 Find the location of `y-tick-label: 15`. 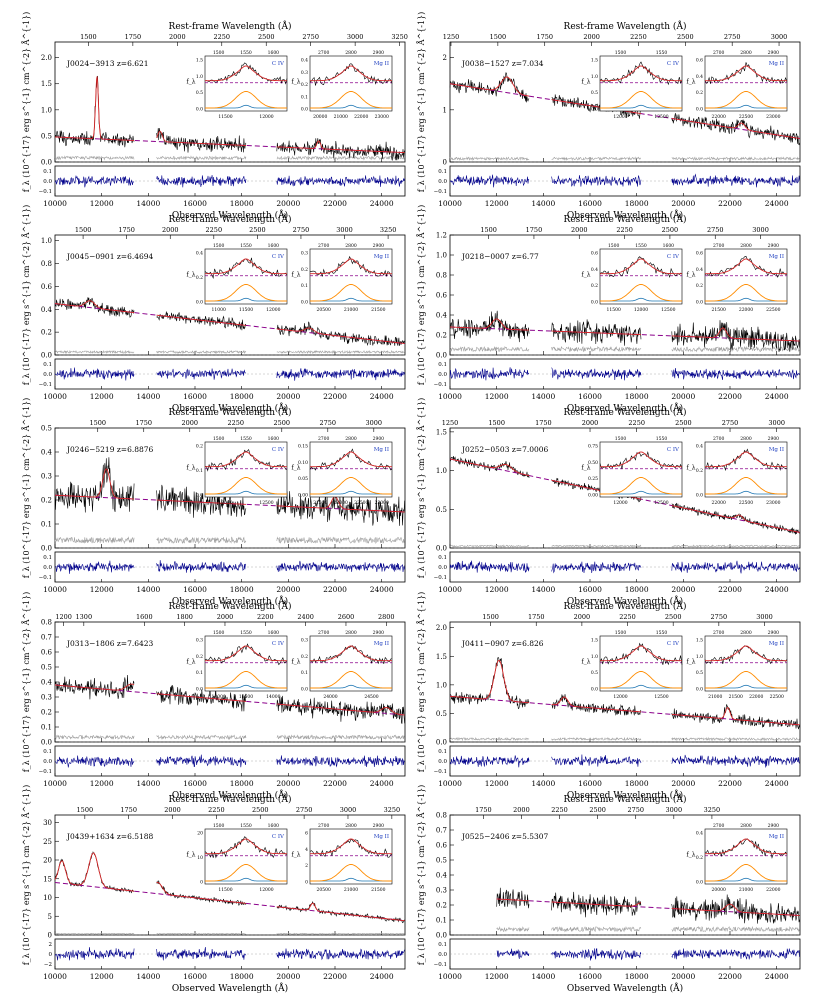

y-tick-label: 15 is located at coordinates (47, 879).